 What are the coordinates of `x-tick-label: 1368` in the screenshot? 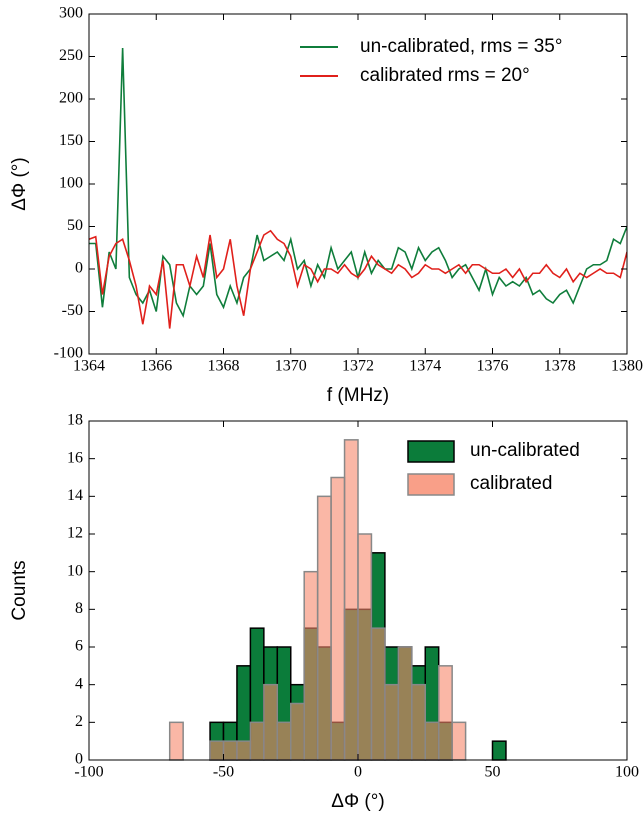 It's located at (224, 366).